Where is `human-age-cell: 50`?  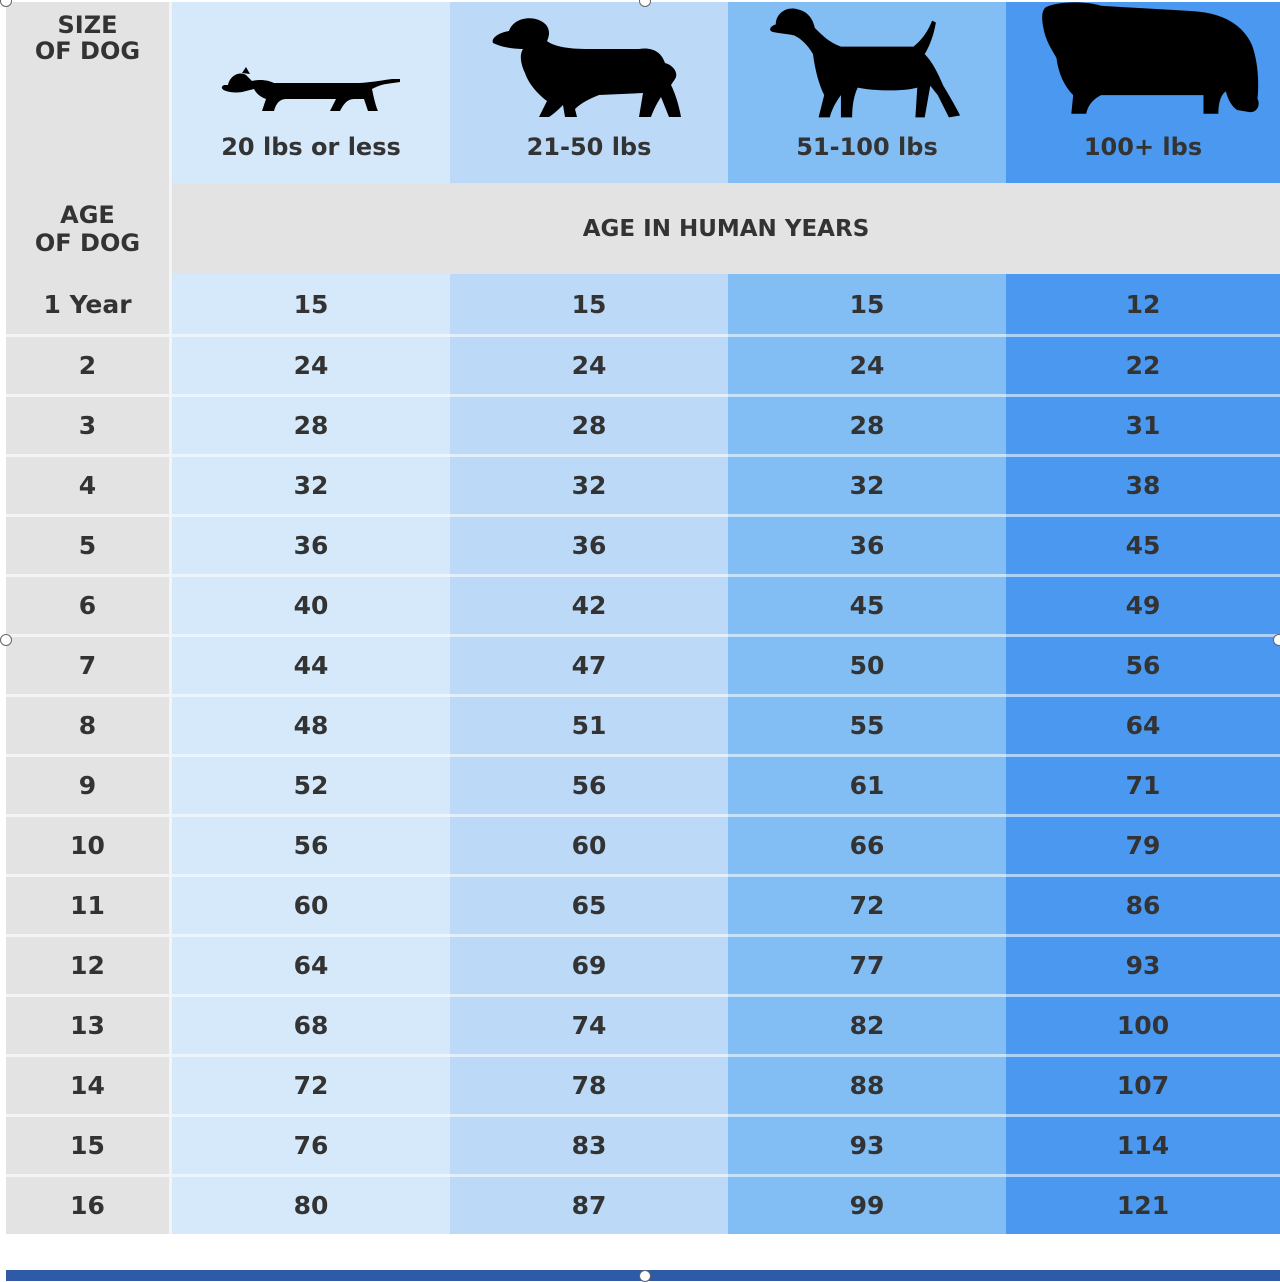
human-age-cell: 50 is located at coordinates (867, 664).